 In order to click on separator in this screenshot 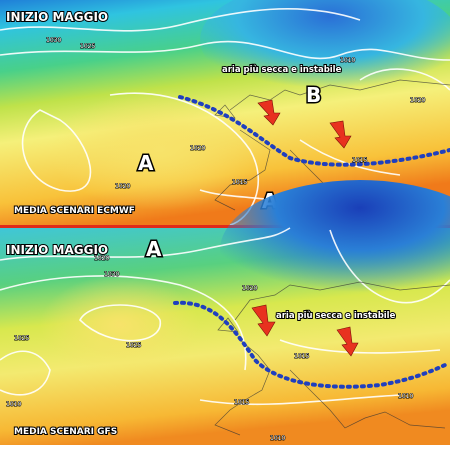, I will do `click(225, 226)`.